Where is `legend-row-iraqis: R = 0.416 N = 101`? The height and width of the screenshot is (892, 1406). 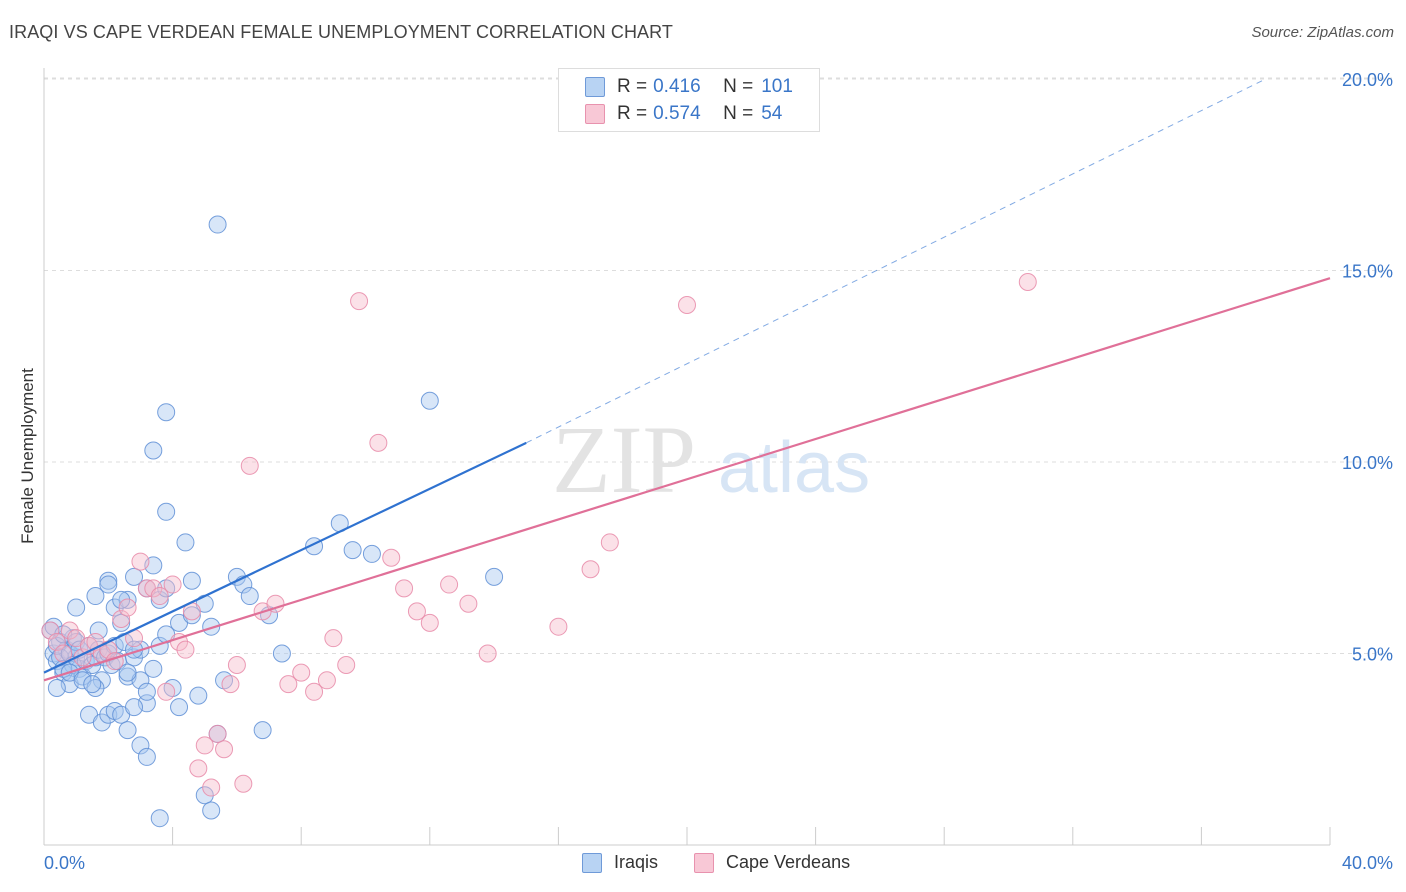 legend-row-iraqis: R = 0.416 N = 101 is located at coordinates (689, 87).